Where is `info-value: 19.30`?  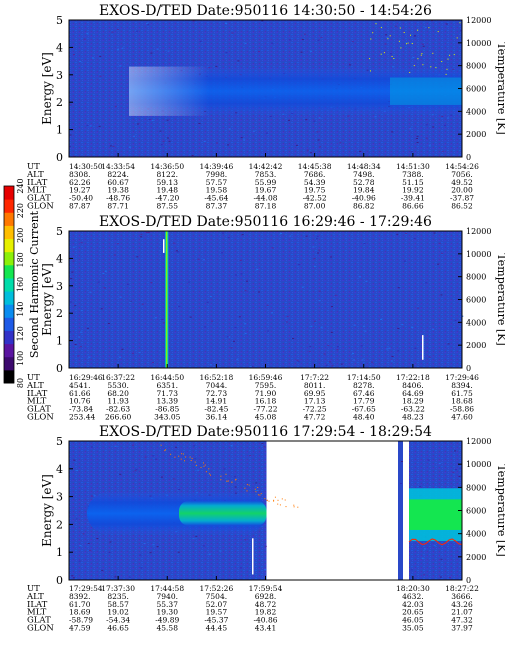
info-value: 19.30 is located at coordinates (168, 612).